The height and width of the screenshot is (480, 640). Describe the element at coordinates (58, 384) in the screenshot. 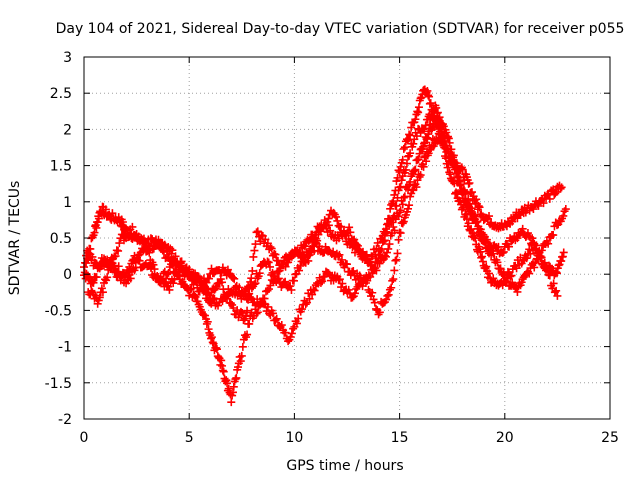

I see `y-tick-label: -1.5` at that location.